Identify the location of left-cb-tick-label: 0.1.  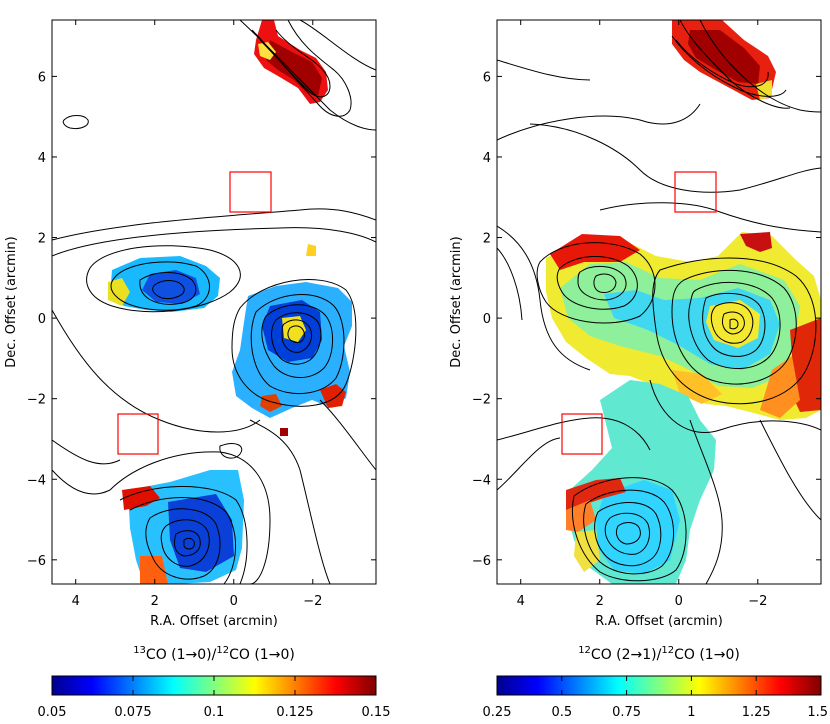
(214, 712).